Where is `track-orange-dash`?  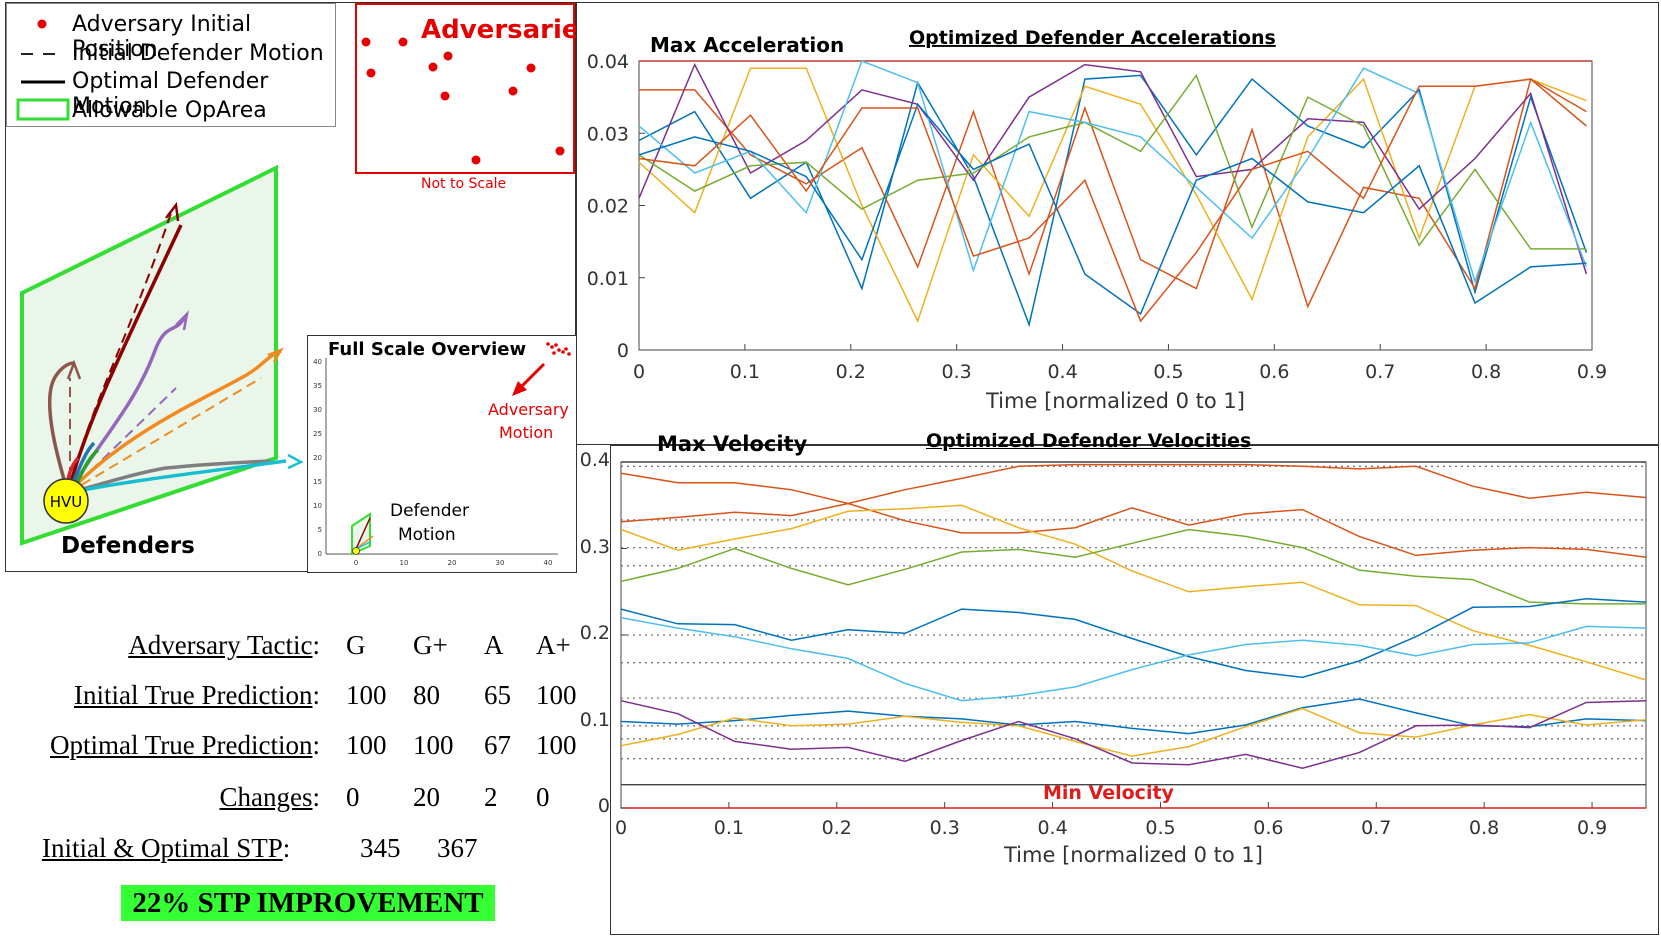
track-orange-dash is located at coordinates (164, 435).